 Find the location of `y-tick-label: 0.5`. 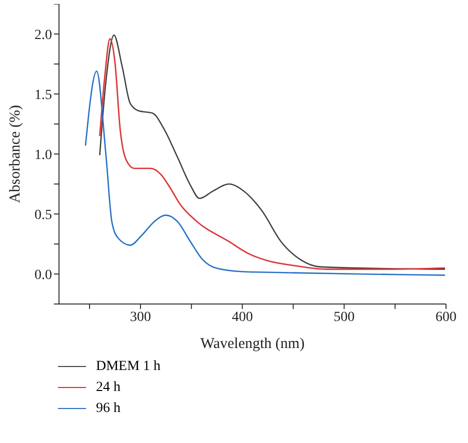

y-tick-label: 0.5 is located at coordinates (43, 215).